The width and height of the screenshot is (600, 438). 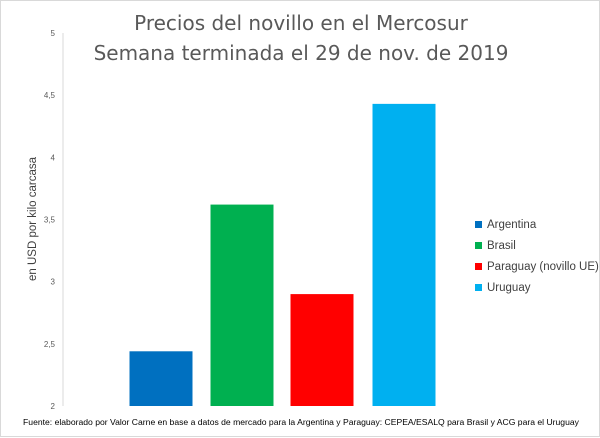 What do you see at coordinates (242, 305) in the screenshot?
I see `bar-brasil` at bounding box center [242, 305].